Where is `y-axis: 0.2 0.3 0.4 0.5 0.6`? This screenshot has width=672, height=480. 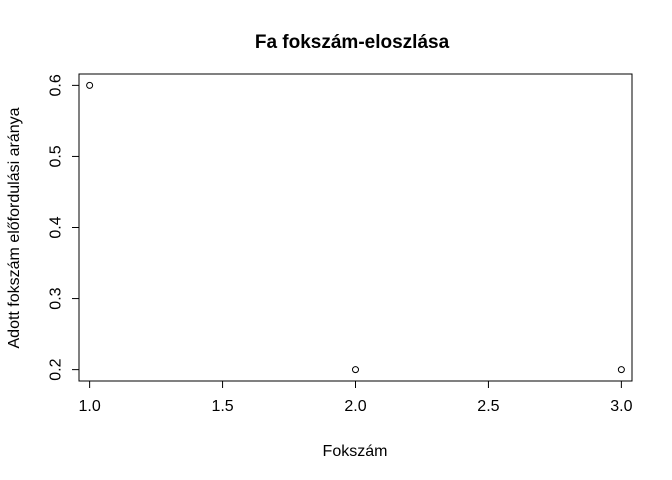
y-axis: 0.2 0.3 0.4 0.5 0.6 is located at coordinates (64, 227).